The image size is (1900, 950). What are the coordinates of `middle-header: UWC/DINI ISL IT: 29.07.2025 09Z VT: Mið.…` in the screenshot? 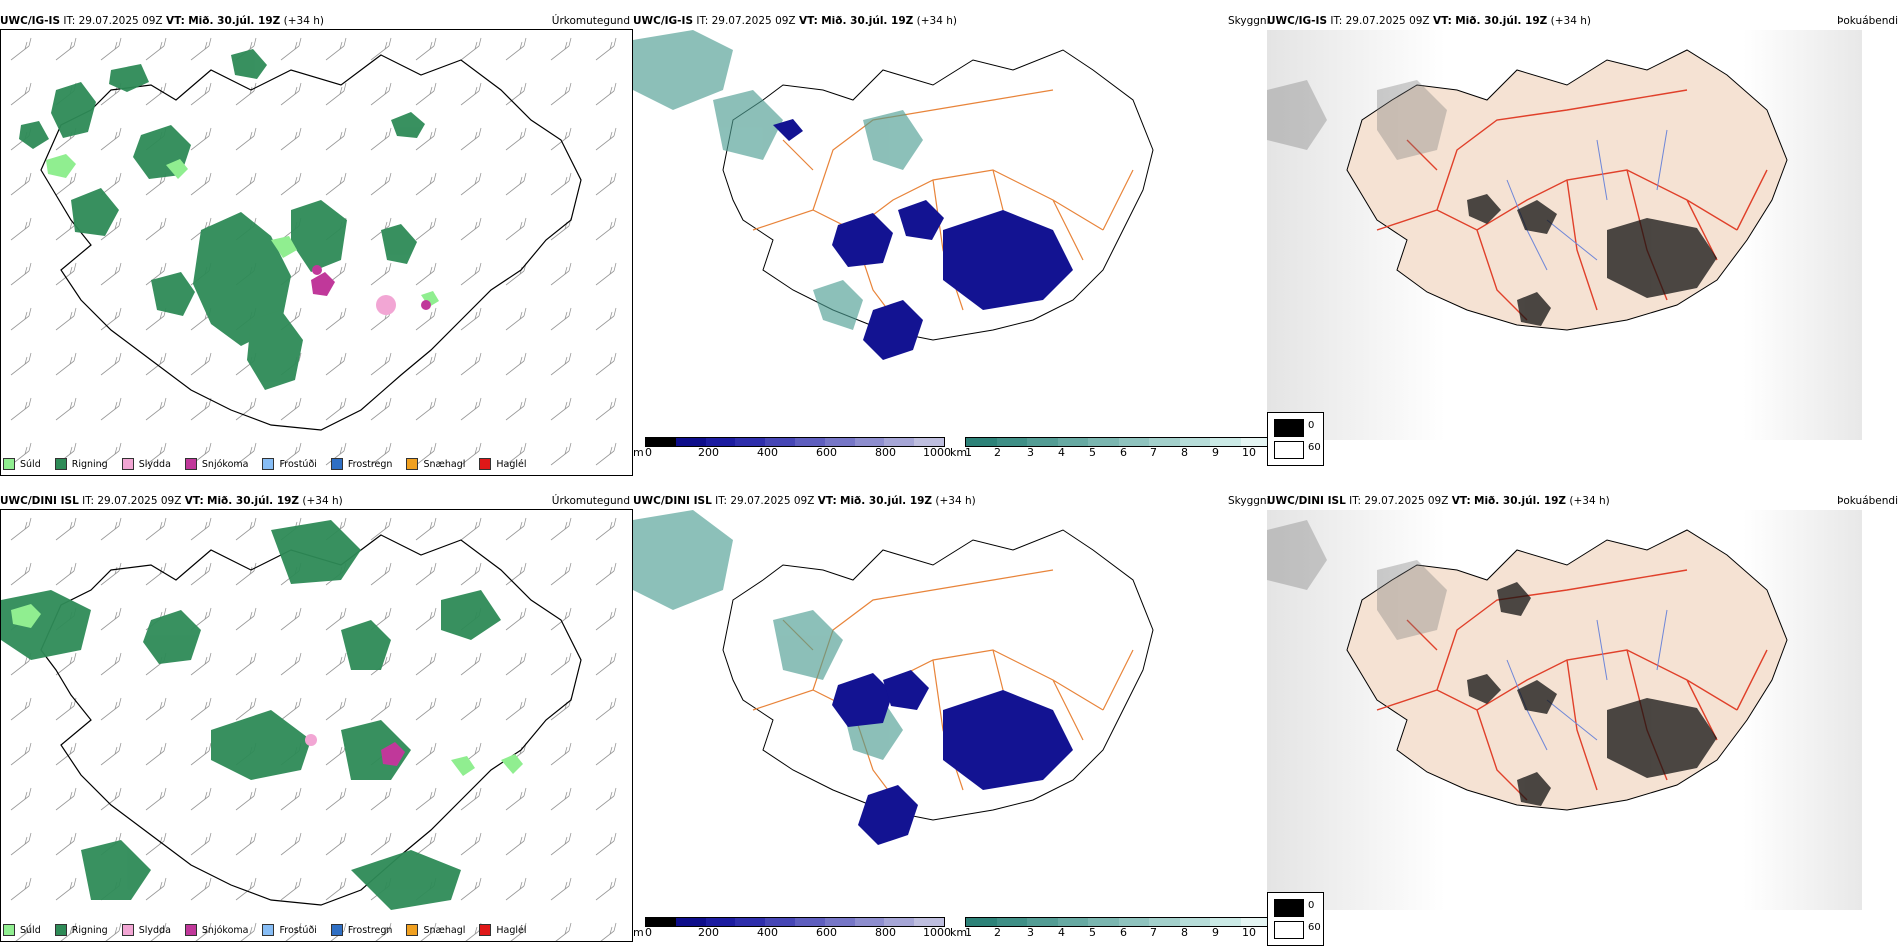 It's located at (804, 501).